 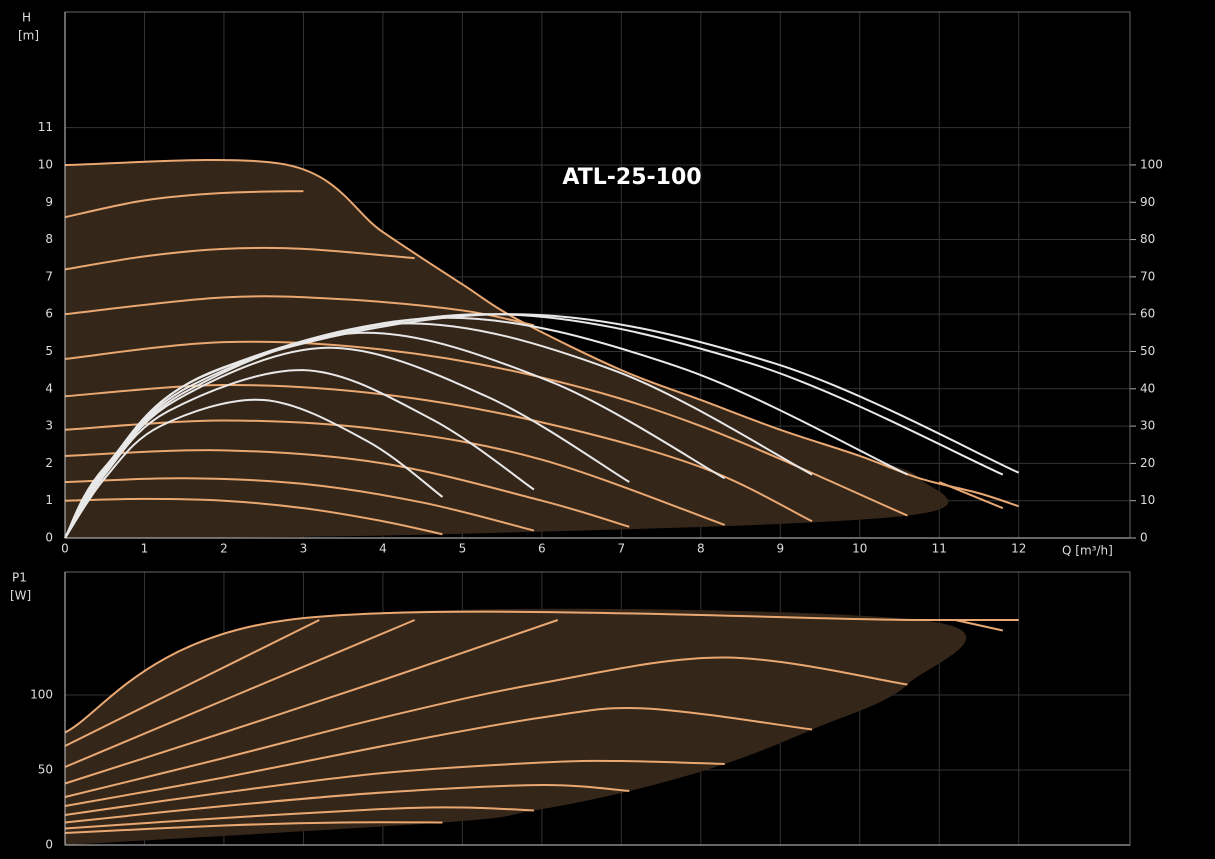 What do you see at coordinates (145, 549) in the screenshot?
I see `x-tick-label: 1` at bounding box center [145, 549].